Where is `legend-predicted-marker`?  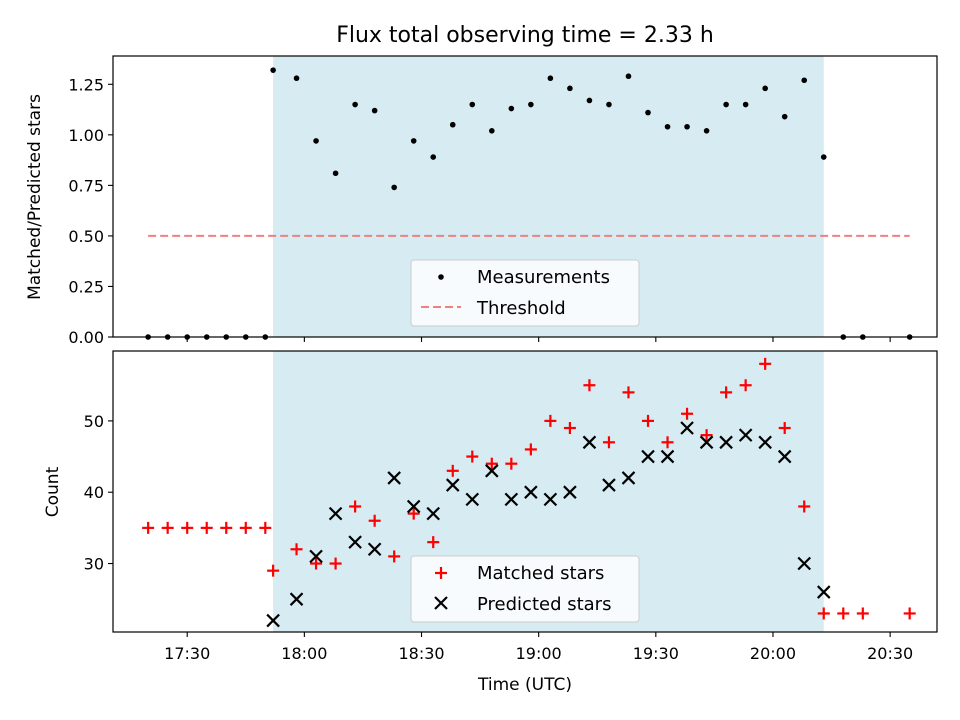 legend-predicted-marker is located at coordinates (441, 603).